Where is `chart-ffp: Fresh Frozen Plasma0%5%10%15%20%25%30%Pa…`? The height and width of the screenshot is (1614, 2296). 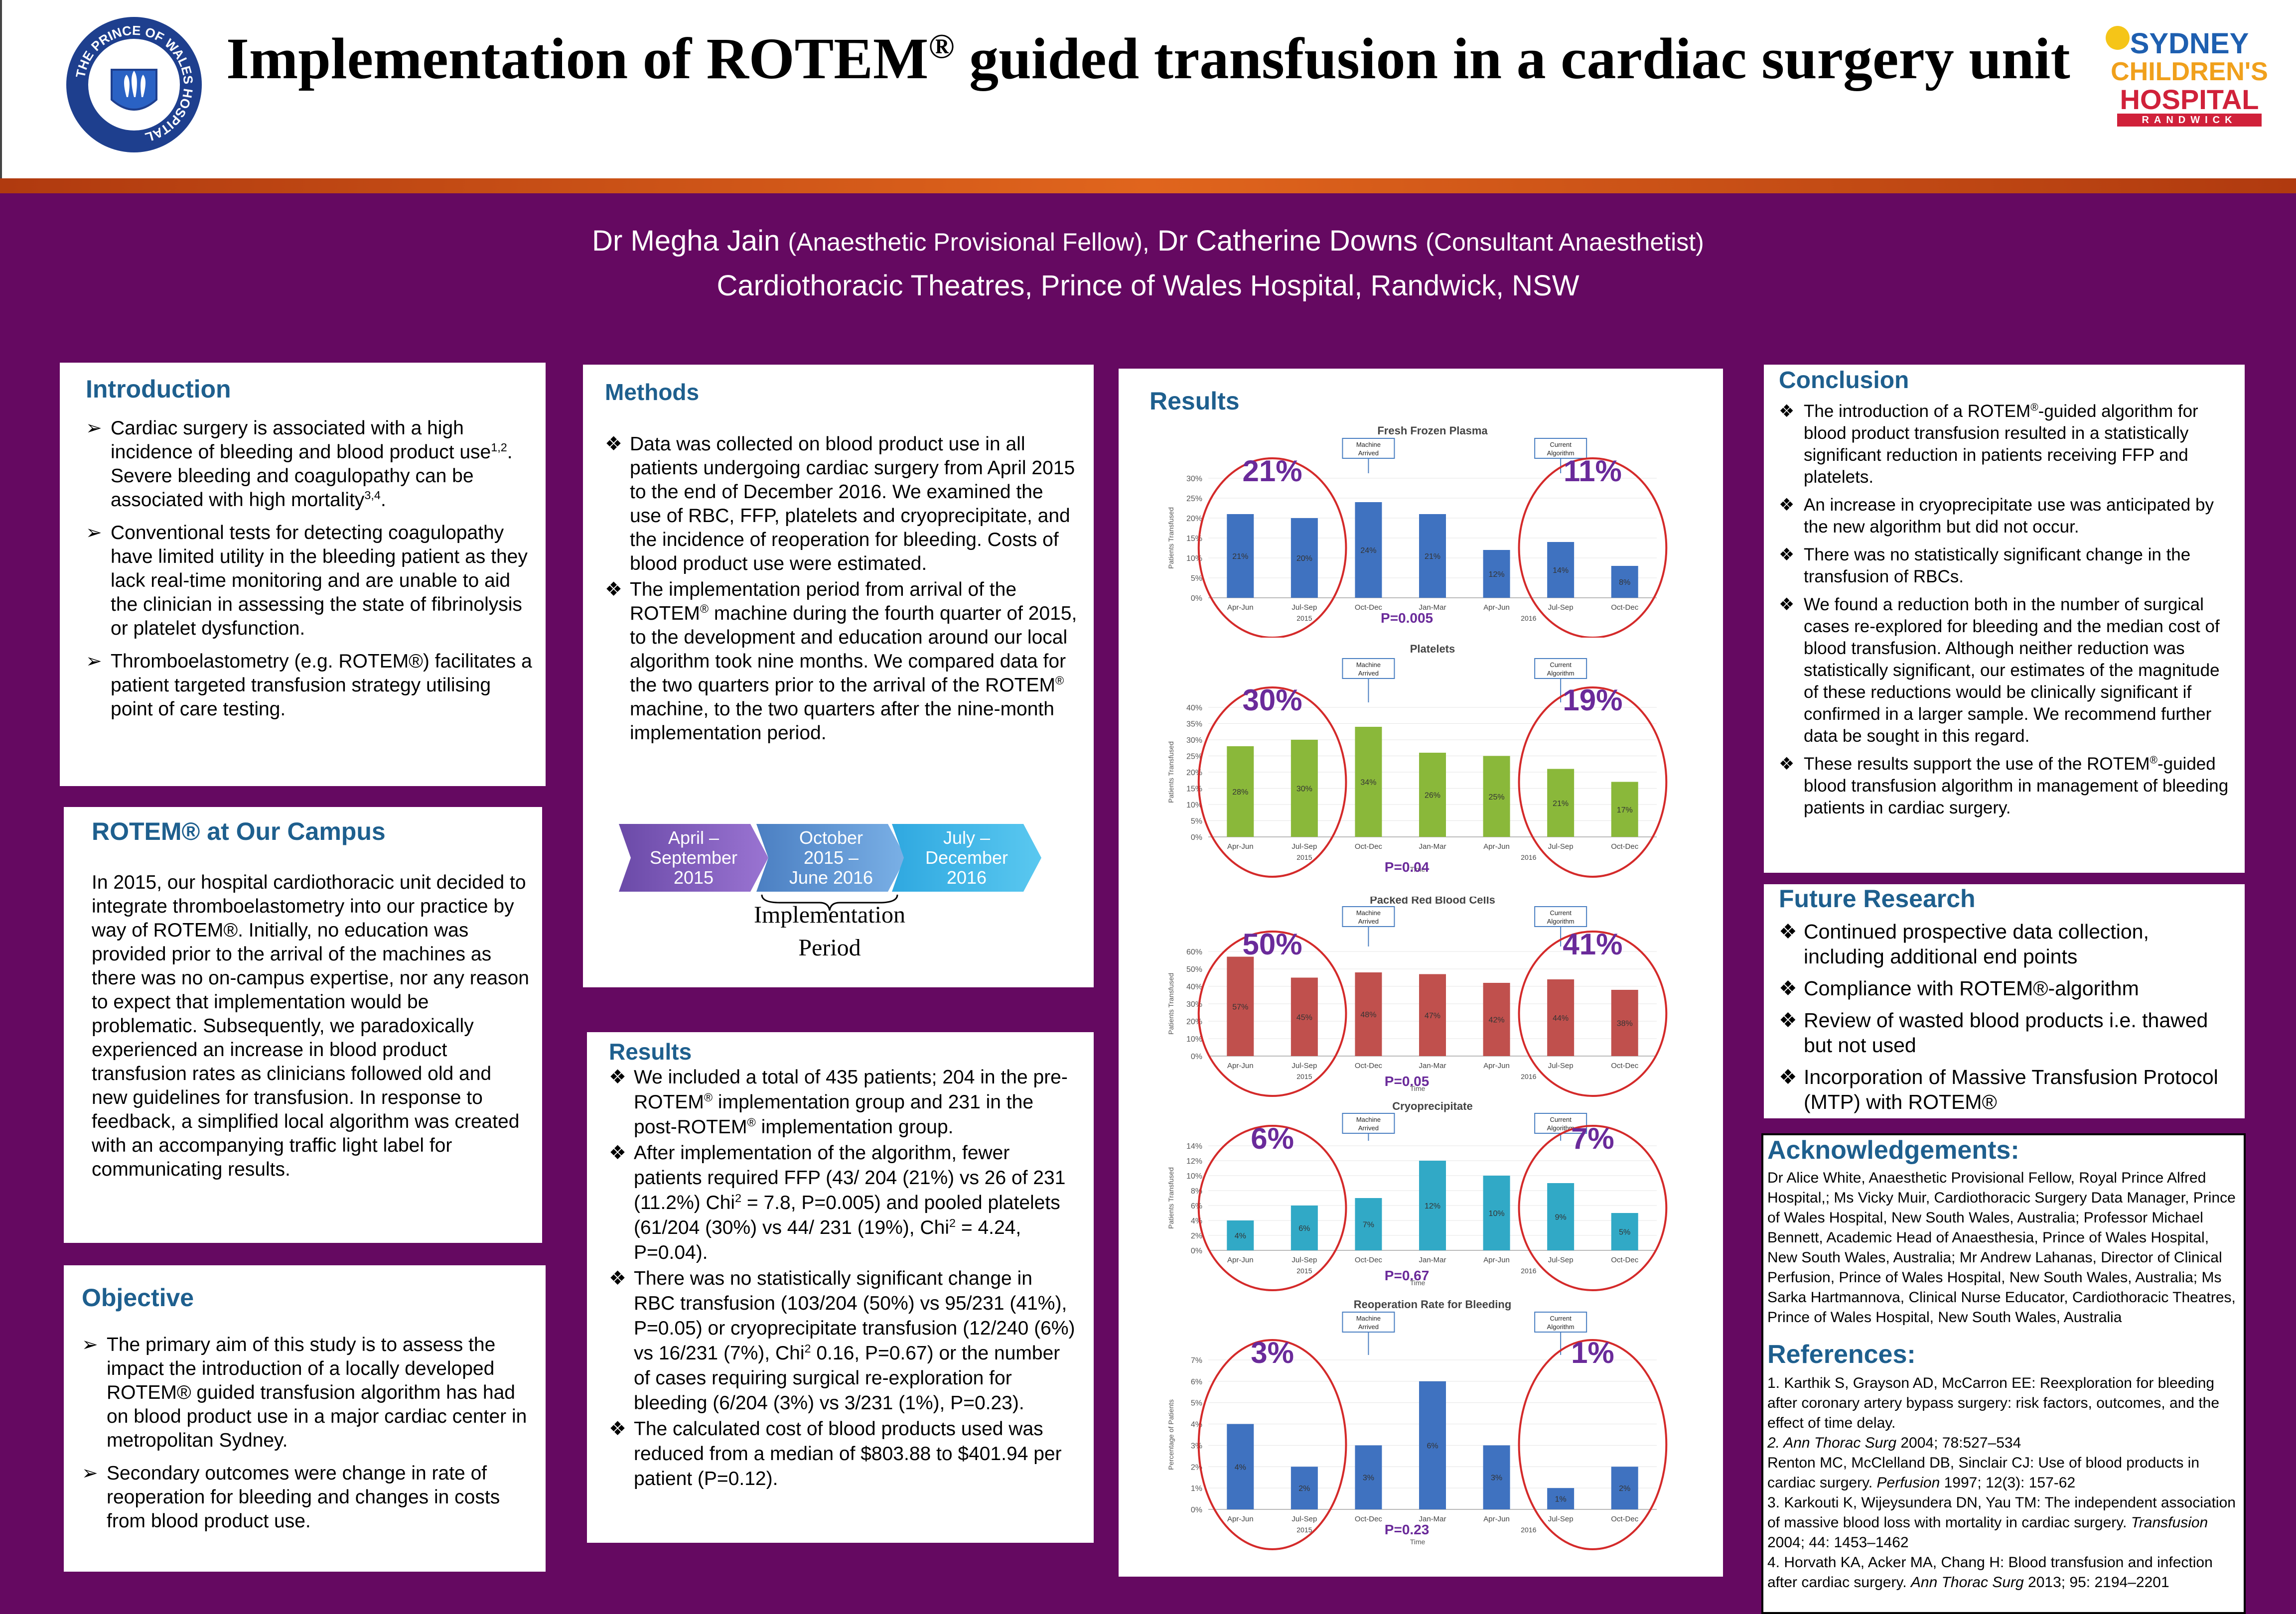
chart-ffp: Fresh Frozen Plasma0%5%10%15%20%25%30%Pa… is located at coordinates (1417, 531).